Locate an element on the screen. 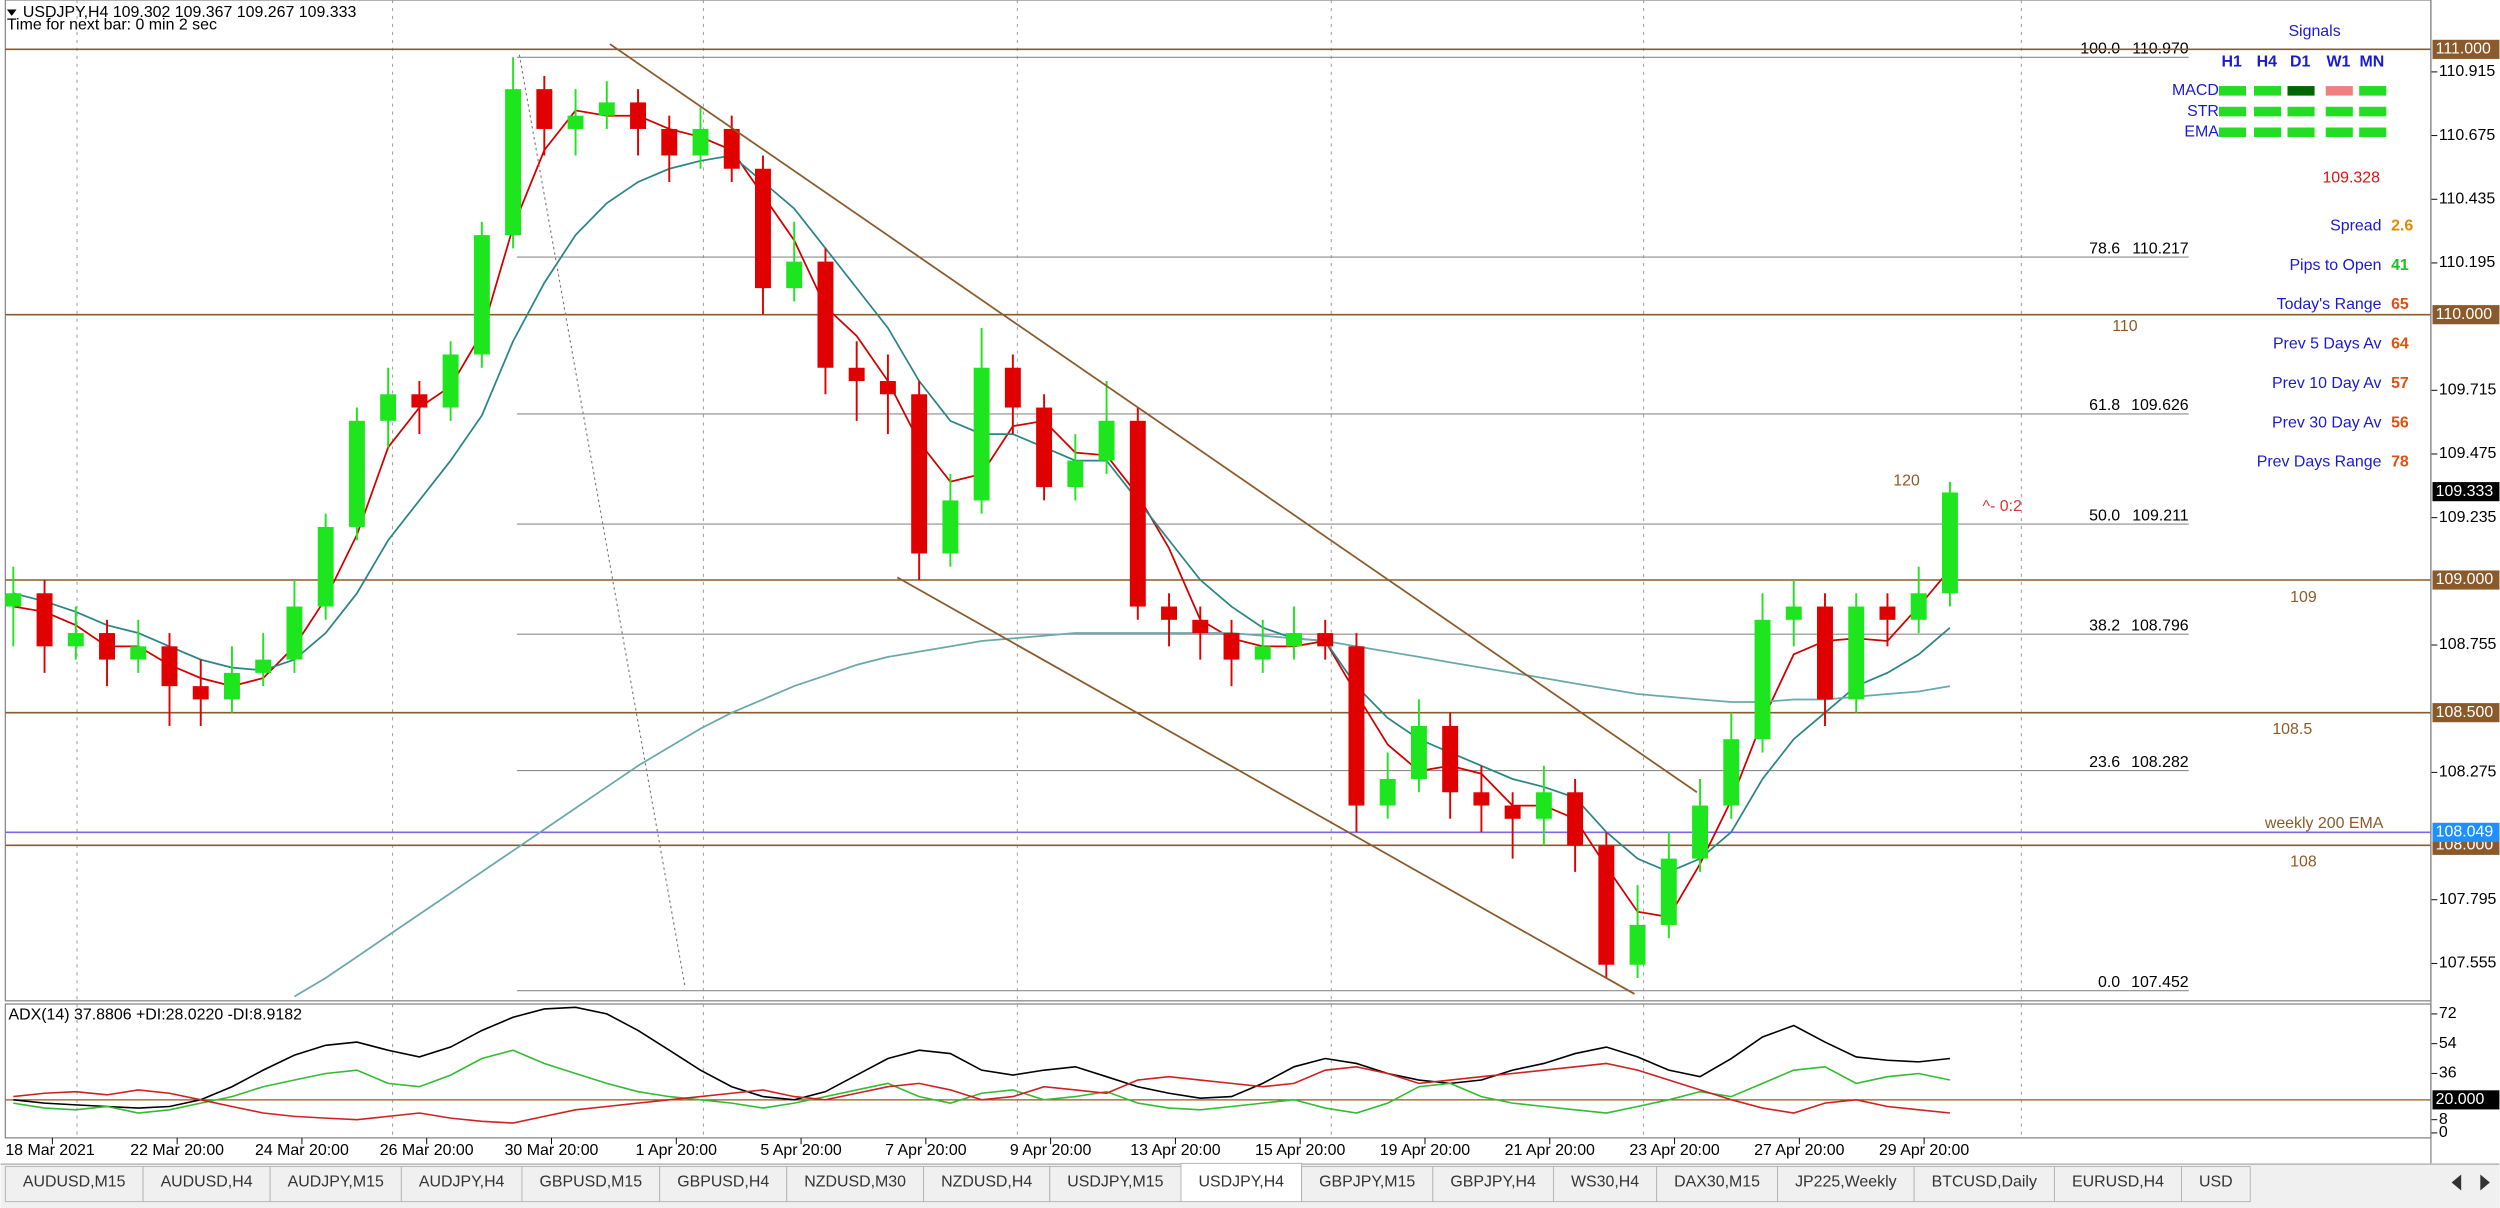 The width and height of the screenshot is (2500, 1208). stat-label: Today's Range is located at coordinates (2329, 304).